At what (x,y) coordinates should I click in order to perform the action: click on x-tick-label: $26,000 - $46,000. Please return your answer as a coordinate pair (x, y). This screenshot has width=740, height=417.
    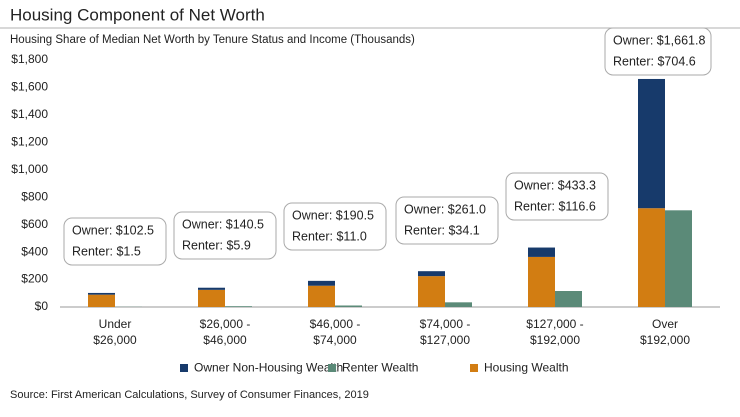
    Looking at the image, I should click on (225, 332).